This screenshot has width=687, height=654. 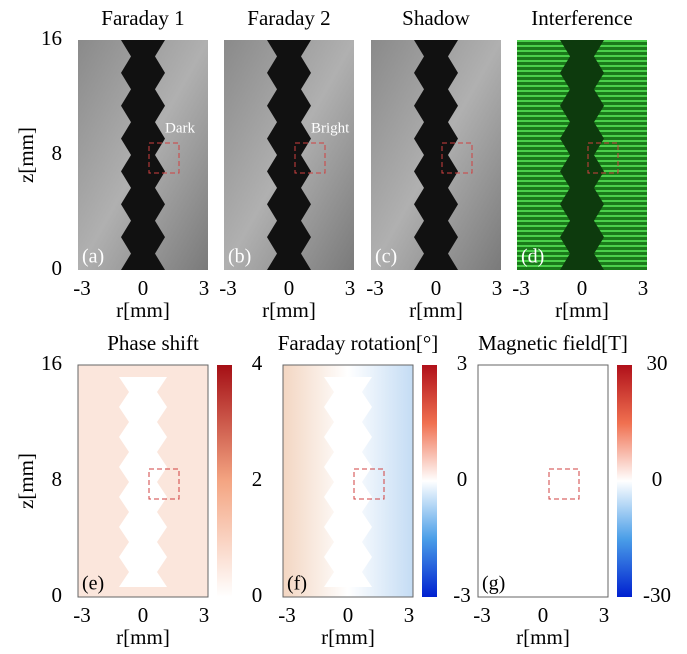 What do you see at coordinates (553, 343) in the screenshot?
I see `panel-title: Magnetic field[T]` at bounding box center [553, 343].